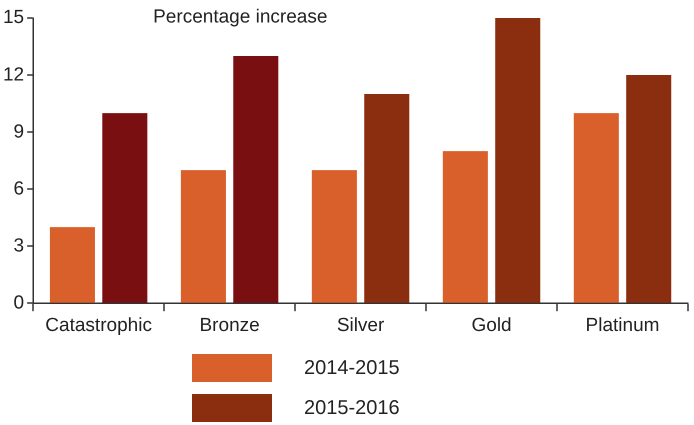 The image size is (694, 425). Describe the element at coordinates (13, 17) in the screenshot. I see `y-tick-label: 15` at that location.